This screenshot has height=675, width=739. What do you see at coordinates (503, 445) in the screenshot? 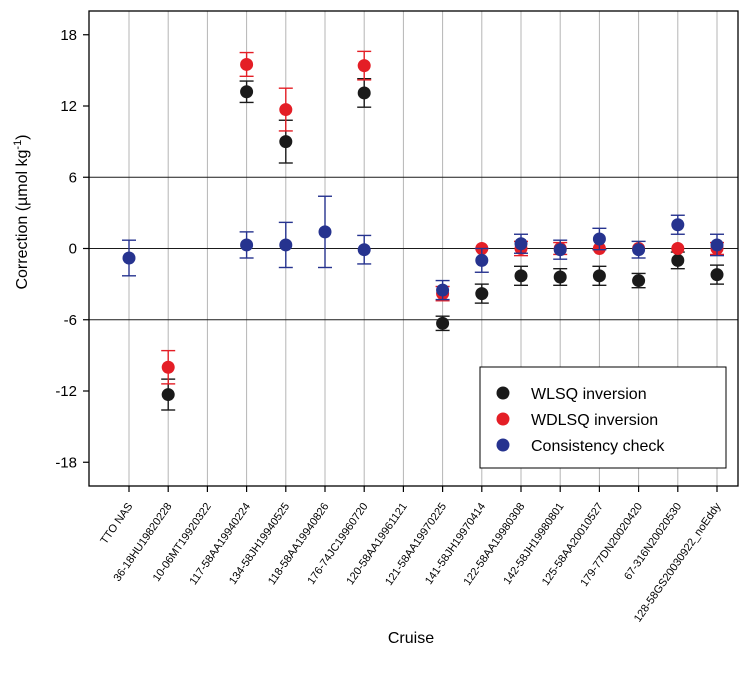
I see `legend-marker-consistency-check` at bounding box center [503, 445].